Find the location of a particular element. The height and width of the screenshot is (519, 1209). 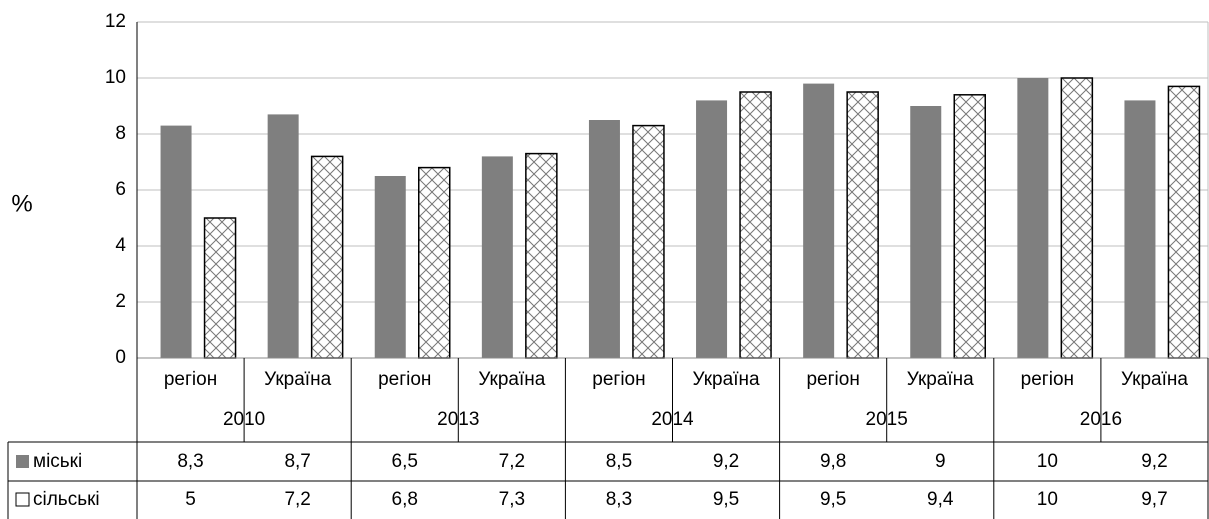

legend-label: сільські is located at coordinates (66, 499).